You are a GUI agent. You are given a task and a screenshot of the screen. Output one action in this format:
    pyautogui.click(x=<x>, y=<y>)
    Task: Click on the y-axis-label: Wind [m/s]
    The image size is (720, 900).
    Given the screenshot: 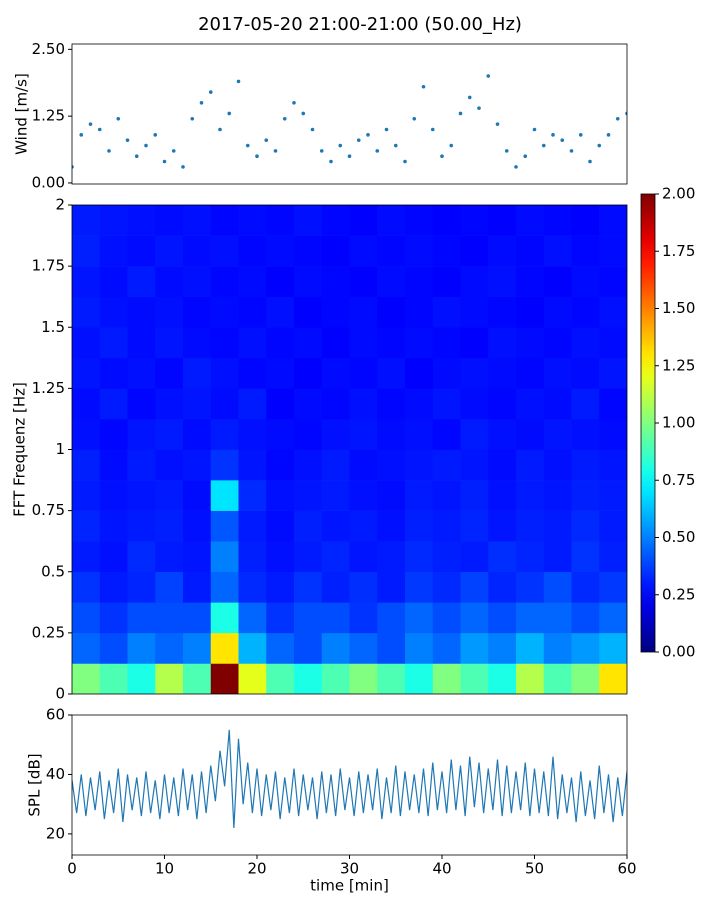 What is the action you would take?
    pyautogui.click(x=22, y=114)
    